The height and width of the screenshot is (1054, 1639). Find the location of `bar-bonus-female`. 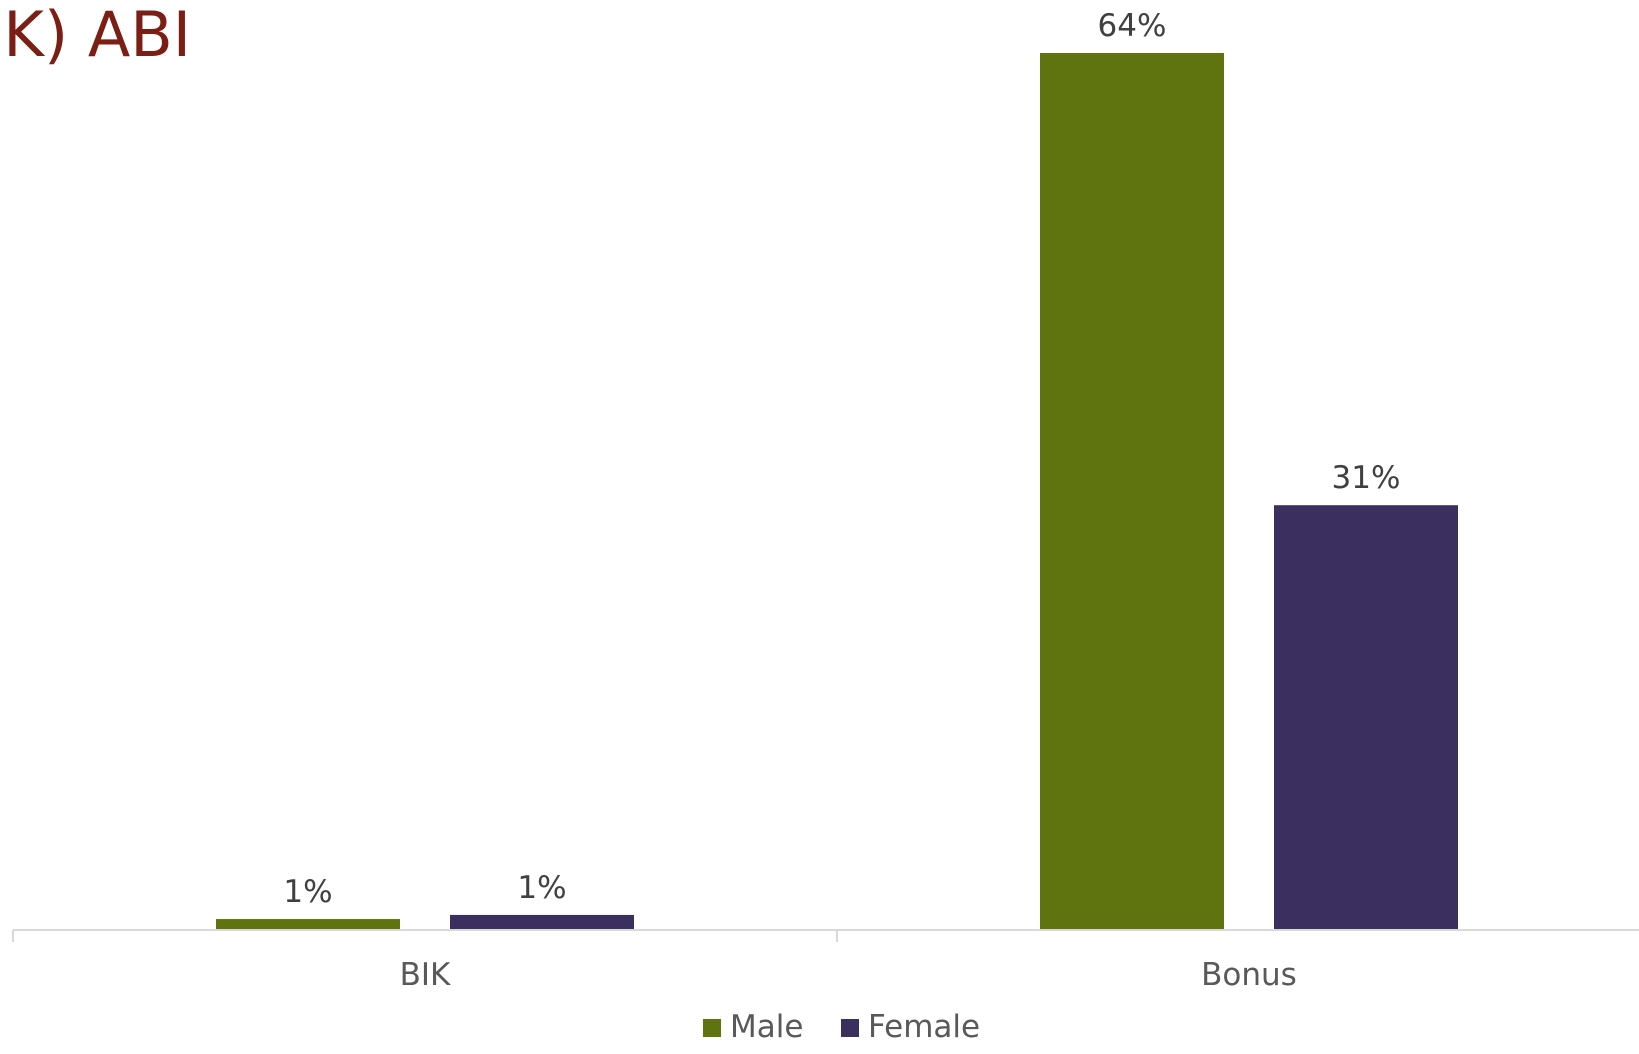

bar-bonus-female is located at coordinates (1366, 717).